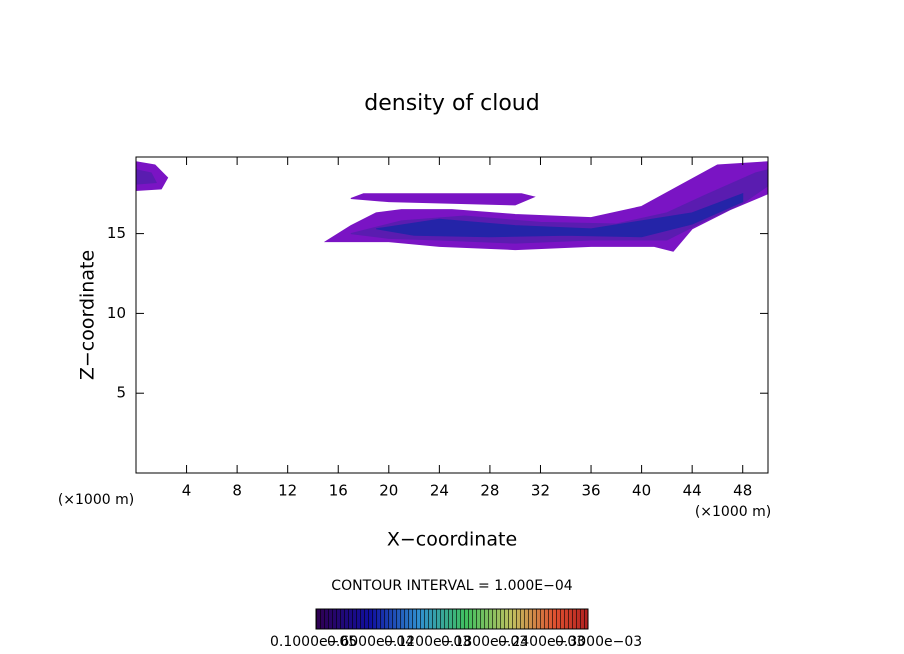 This screenshot has height=654, width=904. I want to click on y-tick-label: 5, so click(121, 393).